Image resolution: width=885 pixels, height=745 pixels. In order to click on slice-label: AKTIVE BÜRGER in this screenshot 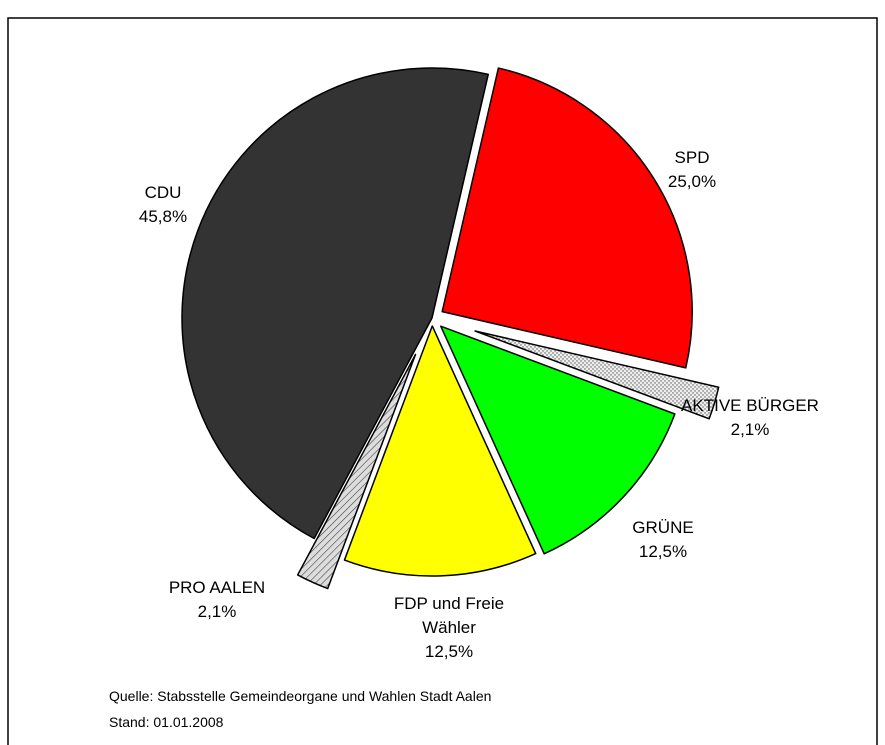, I will do `click(750, 405)`.